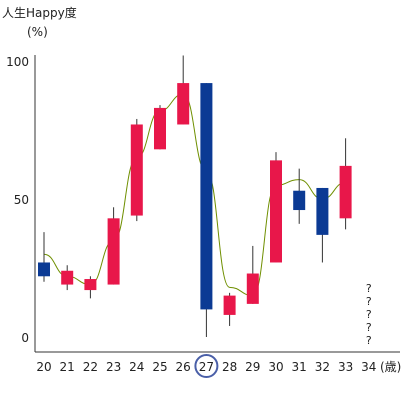 The height and width of the screenshot is (400, 410). I want to click on y-tick-label: 100, so click(17, 62).